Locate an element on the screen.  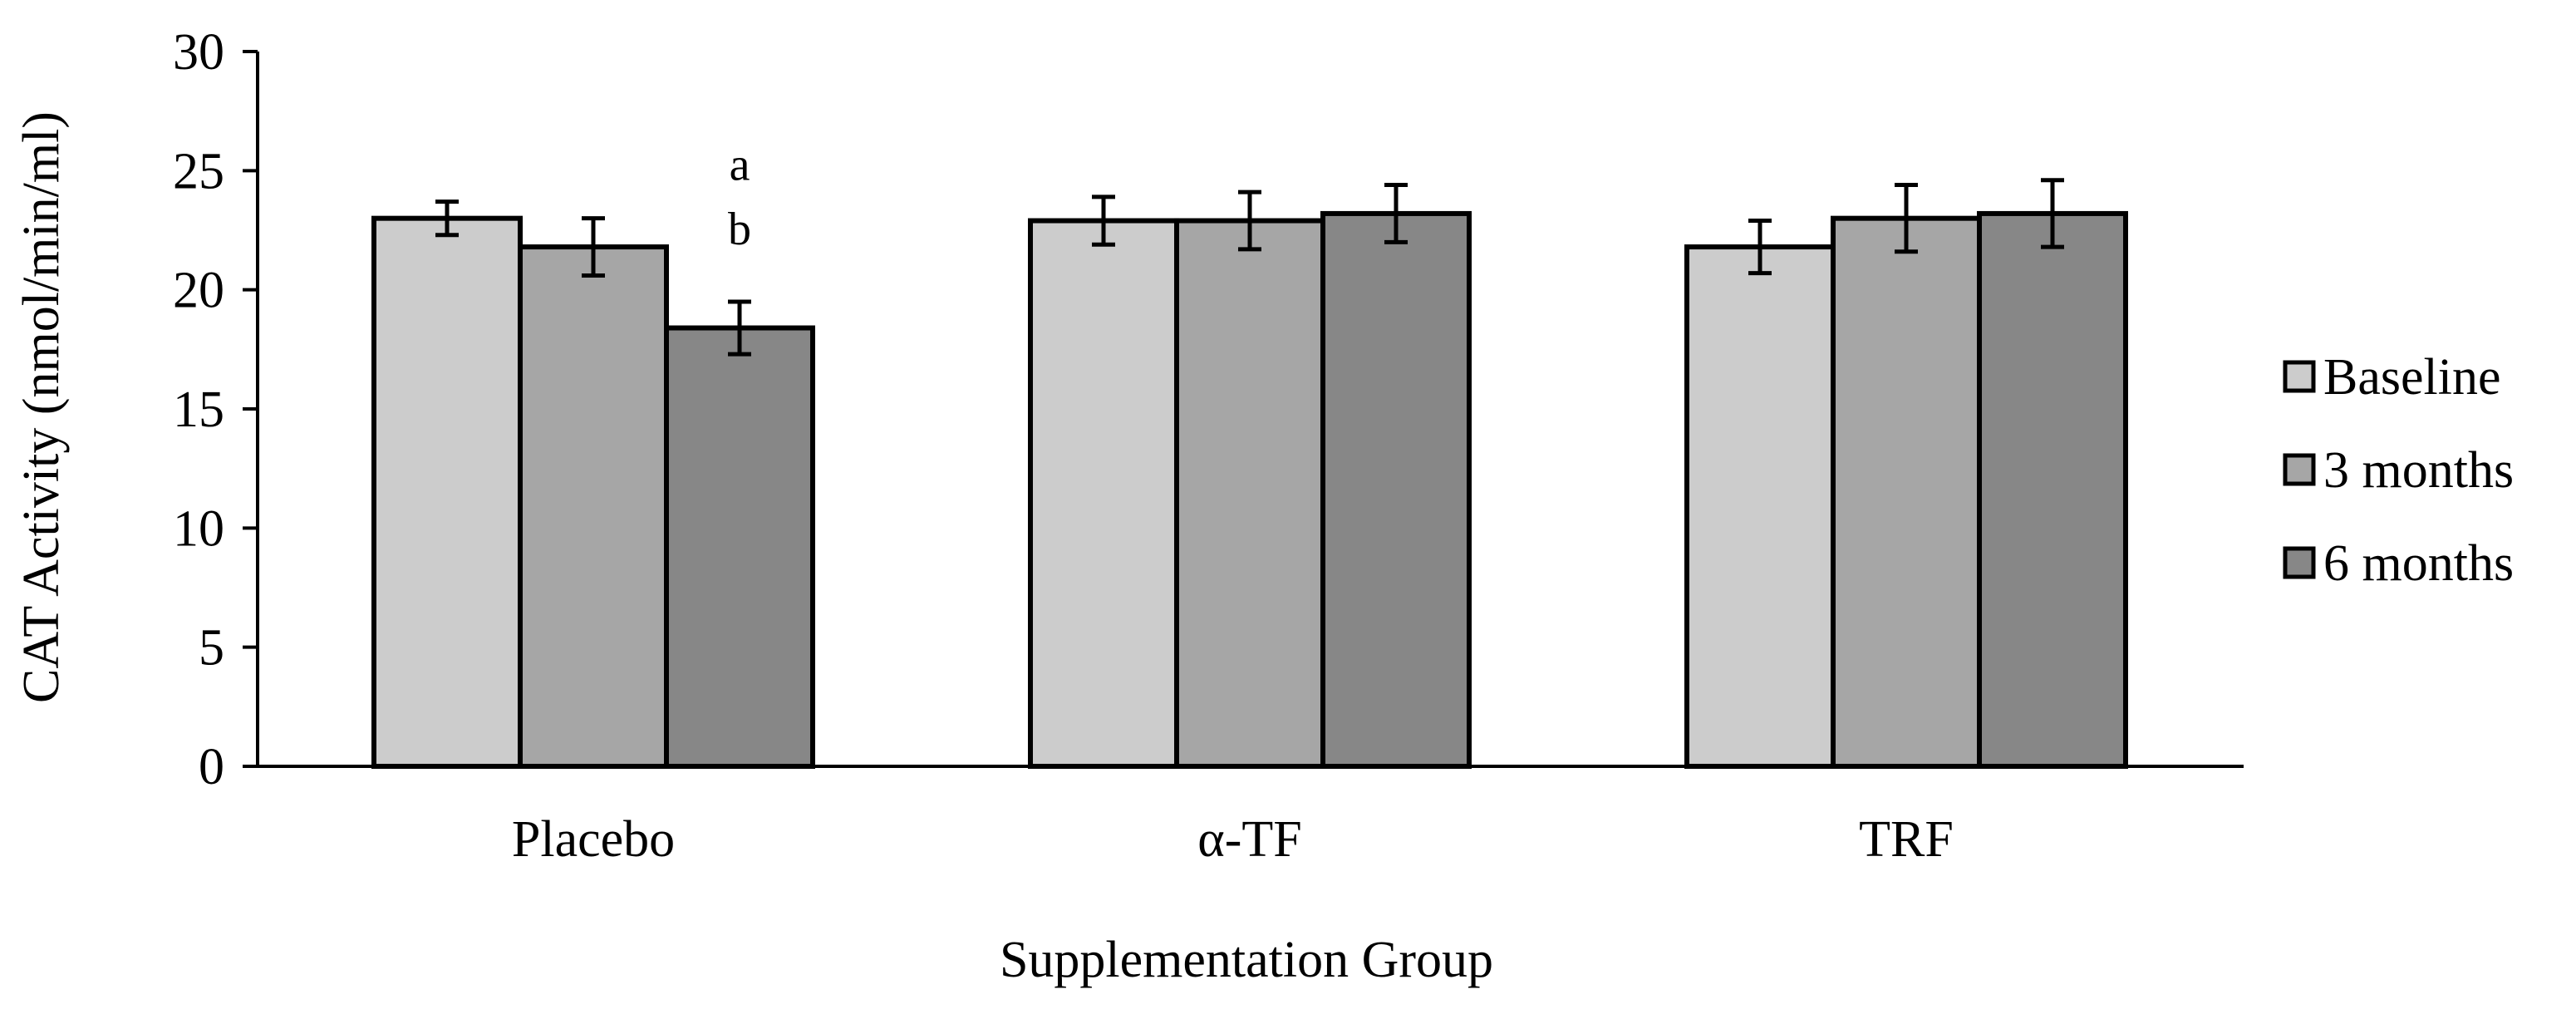
x-axis-title: Supplementation Group is located at coordinates (1246, 960).